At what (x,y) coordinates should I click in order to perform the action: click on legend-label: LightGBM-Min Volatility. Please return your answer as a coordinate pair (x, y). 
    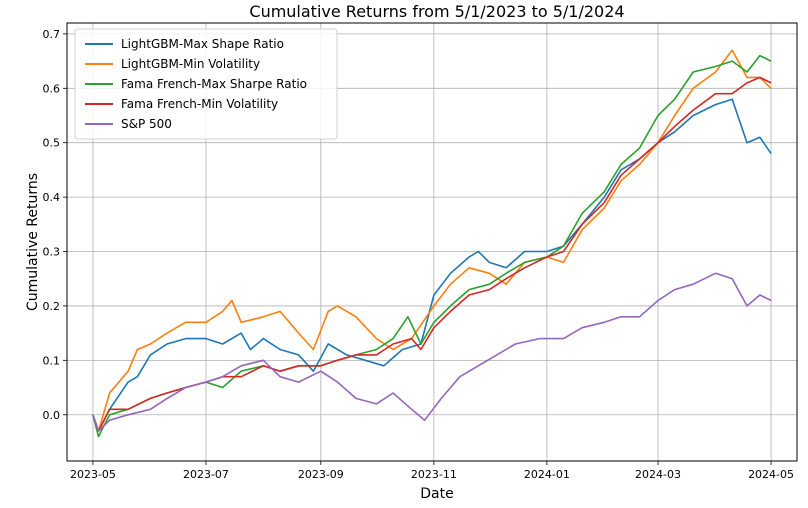
    Looking at the image, I should click on (190, 64).